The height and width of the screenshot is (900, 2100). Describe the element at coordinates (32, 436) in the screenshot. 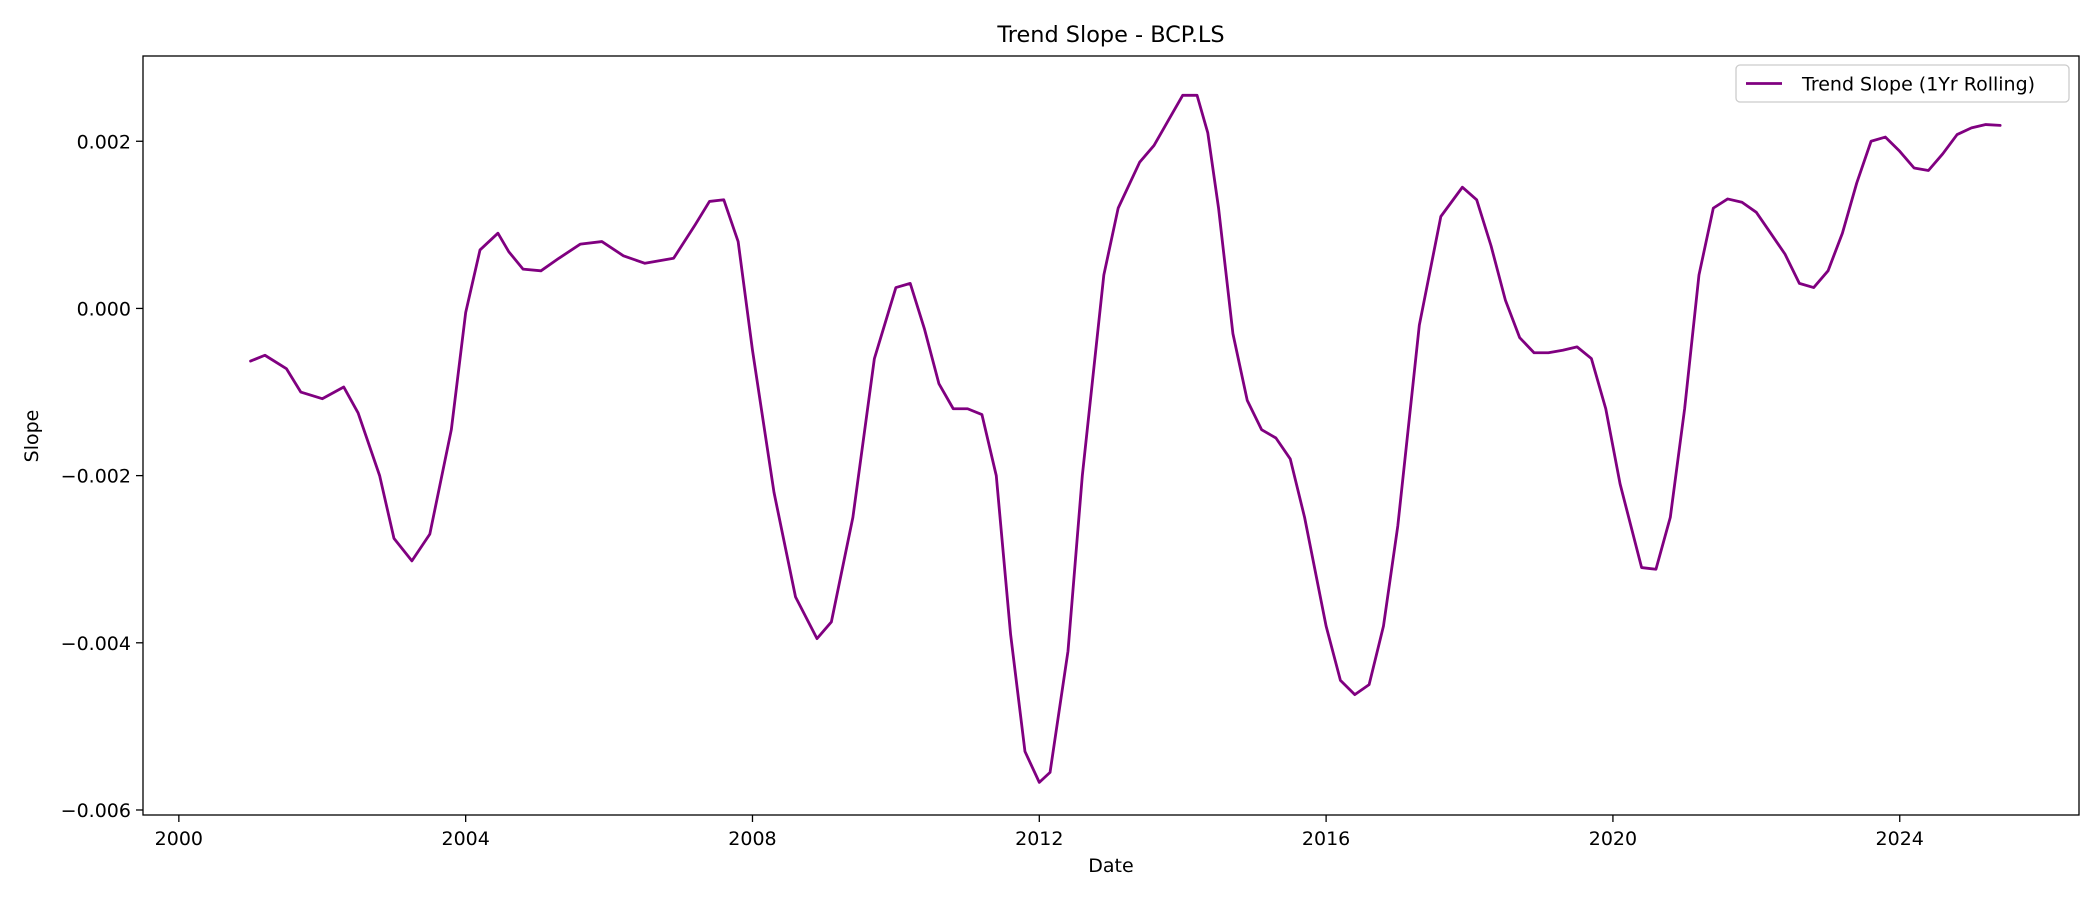

I see `y-axis-label: Slope` at that location.